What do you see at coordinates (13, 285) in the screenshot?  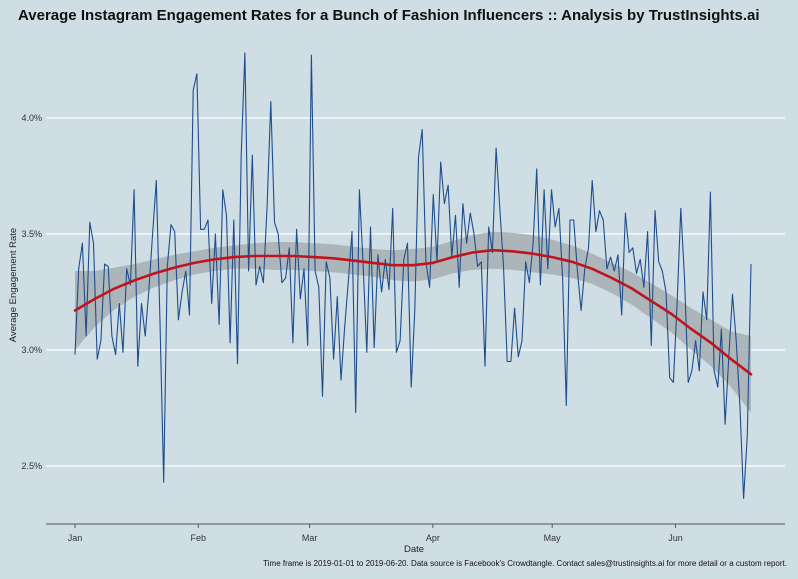 I see `y-axis-title: Average Engagement Rate` at bounding box center [13, 285].